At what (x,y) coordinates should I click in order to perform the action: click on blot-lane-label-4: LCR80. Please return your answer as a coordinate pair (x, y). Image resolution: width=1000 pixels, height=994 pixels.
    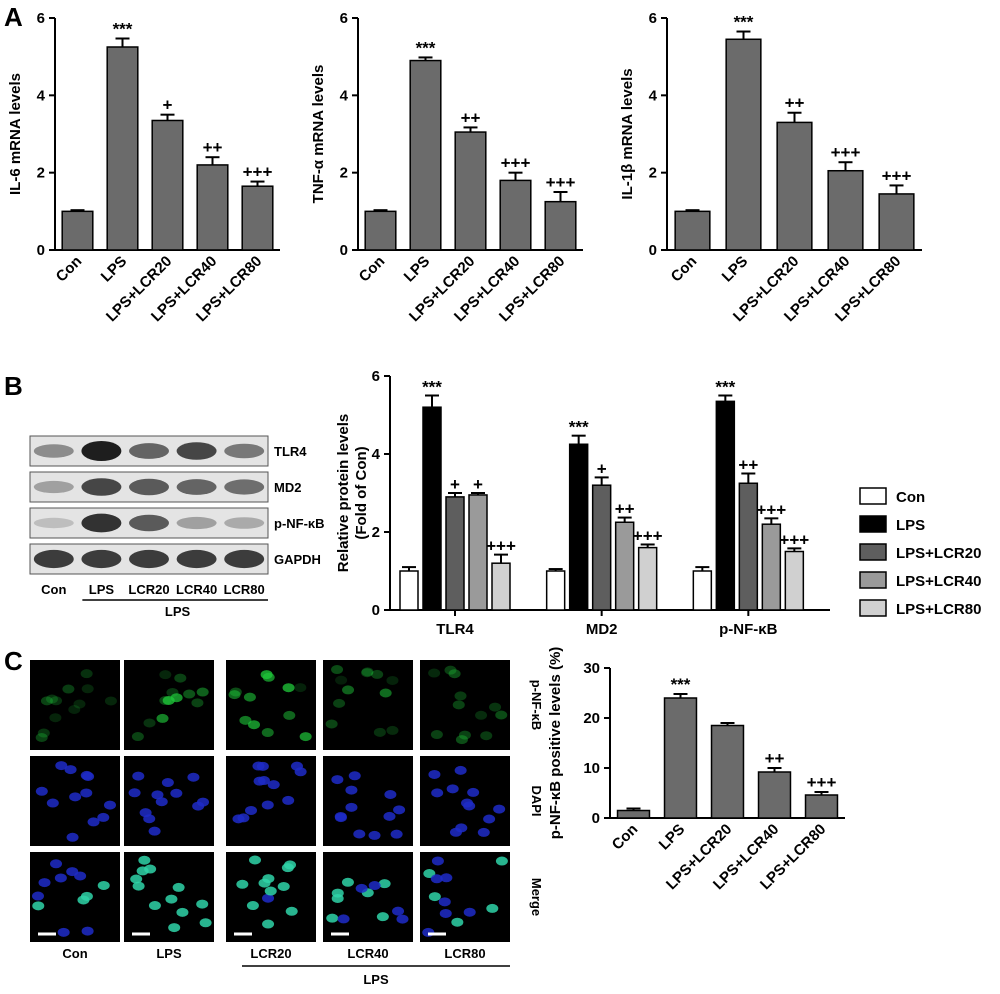
    Looking at the image, I should click on (244, 589).